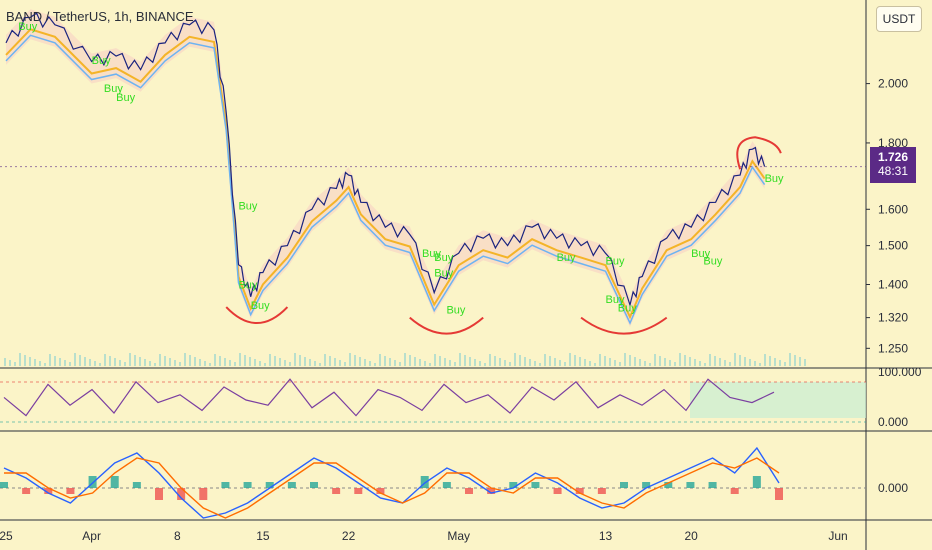 This screenshot has height=550, width=932. Describe the element at coordinates (893, 284) in the screenshot. I see `y-tick-label: 1.400` at that location.